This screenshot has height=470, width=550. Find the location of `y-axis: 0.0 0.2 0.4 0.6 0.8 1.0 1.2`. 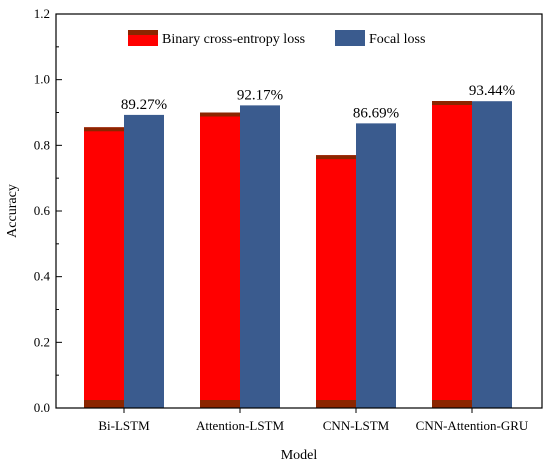

y-axis: 0.0 0.2 0.4 0.6 0.8 1.0 1.2 is located at coordinates (48, 210).